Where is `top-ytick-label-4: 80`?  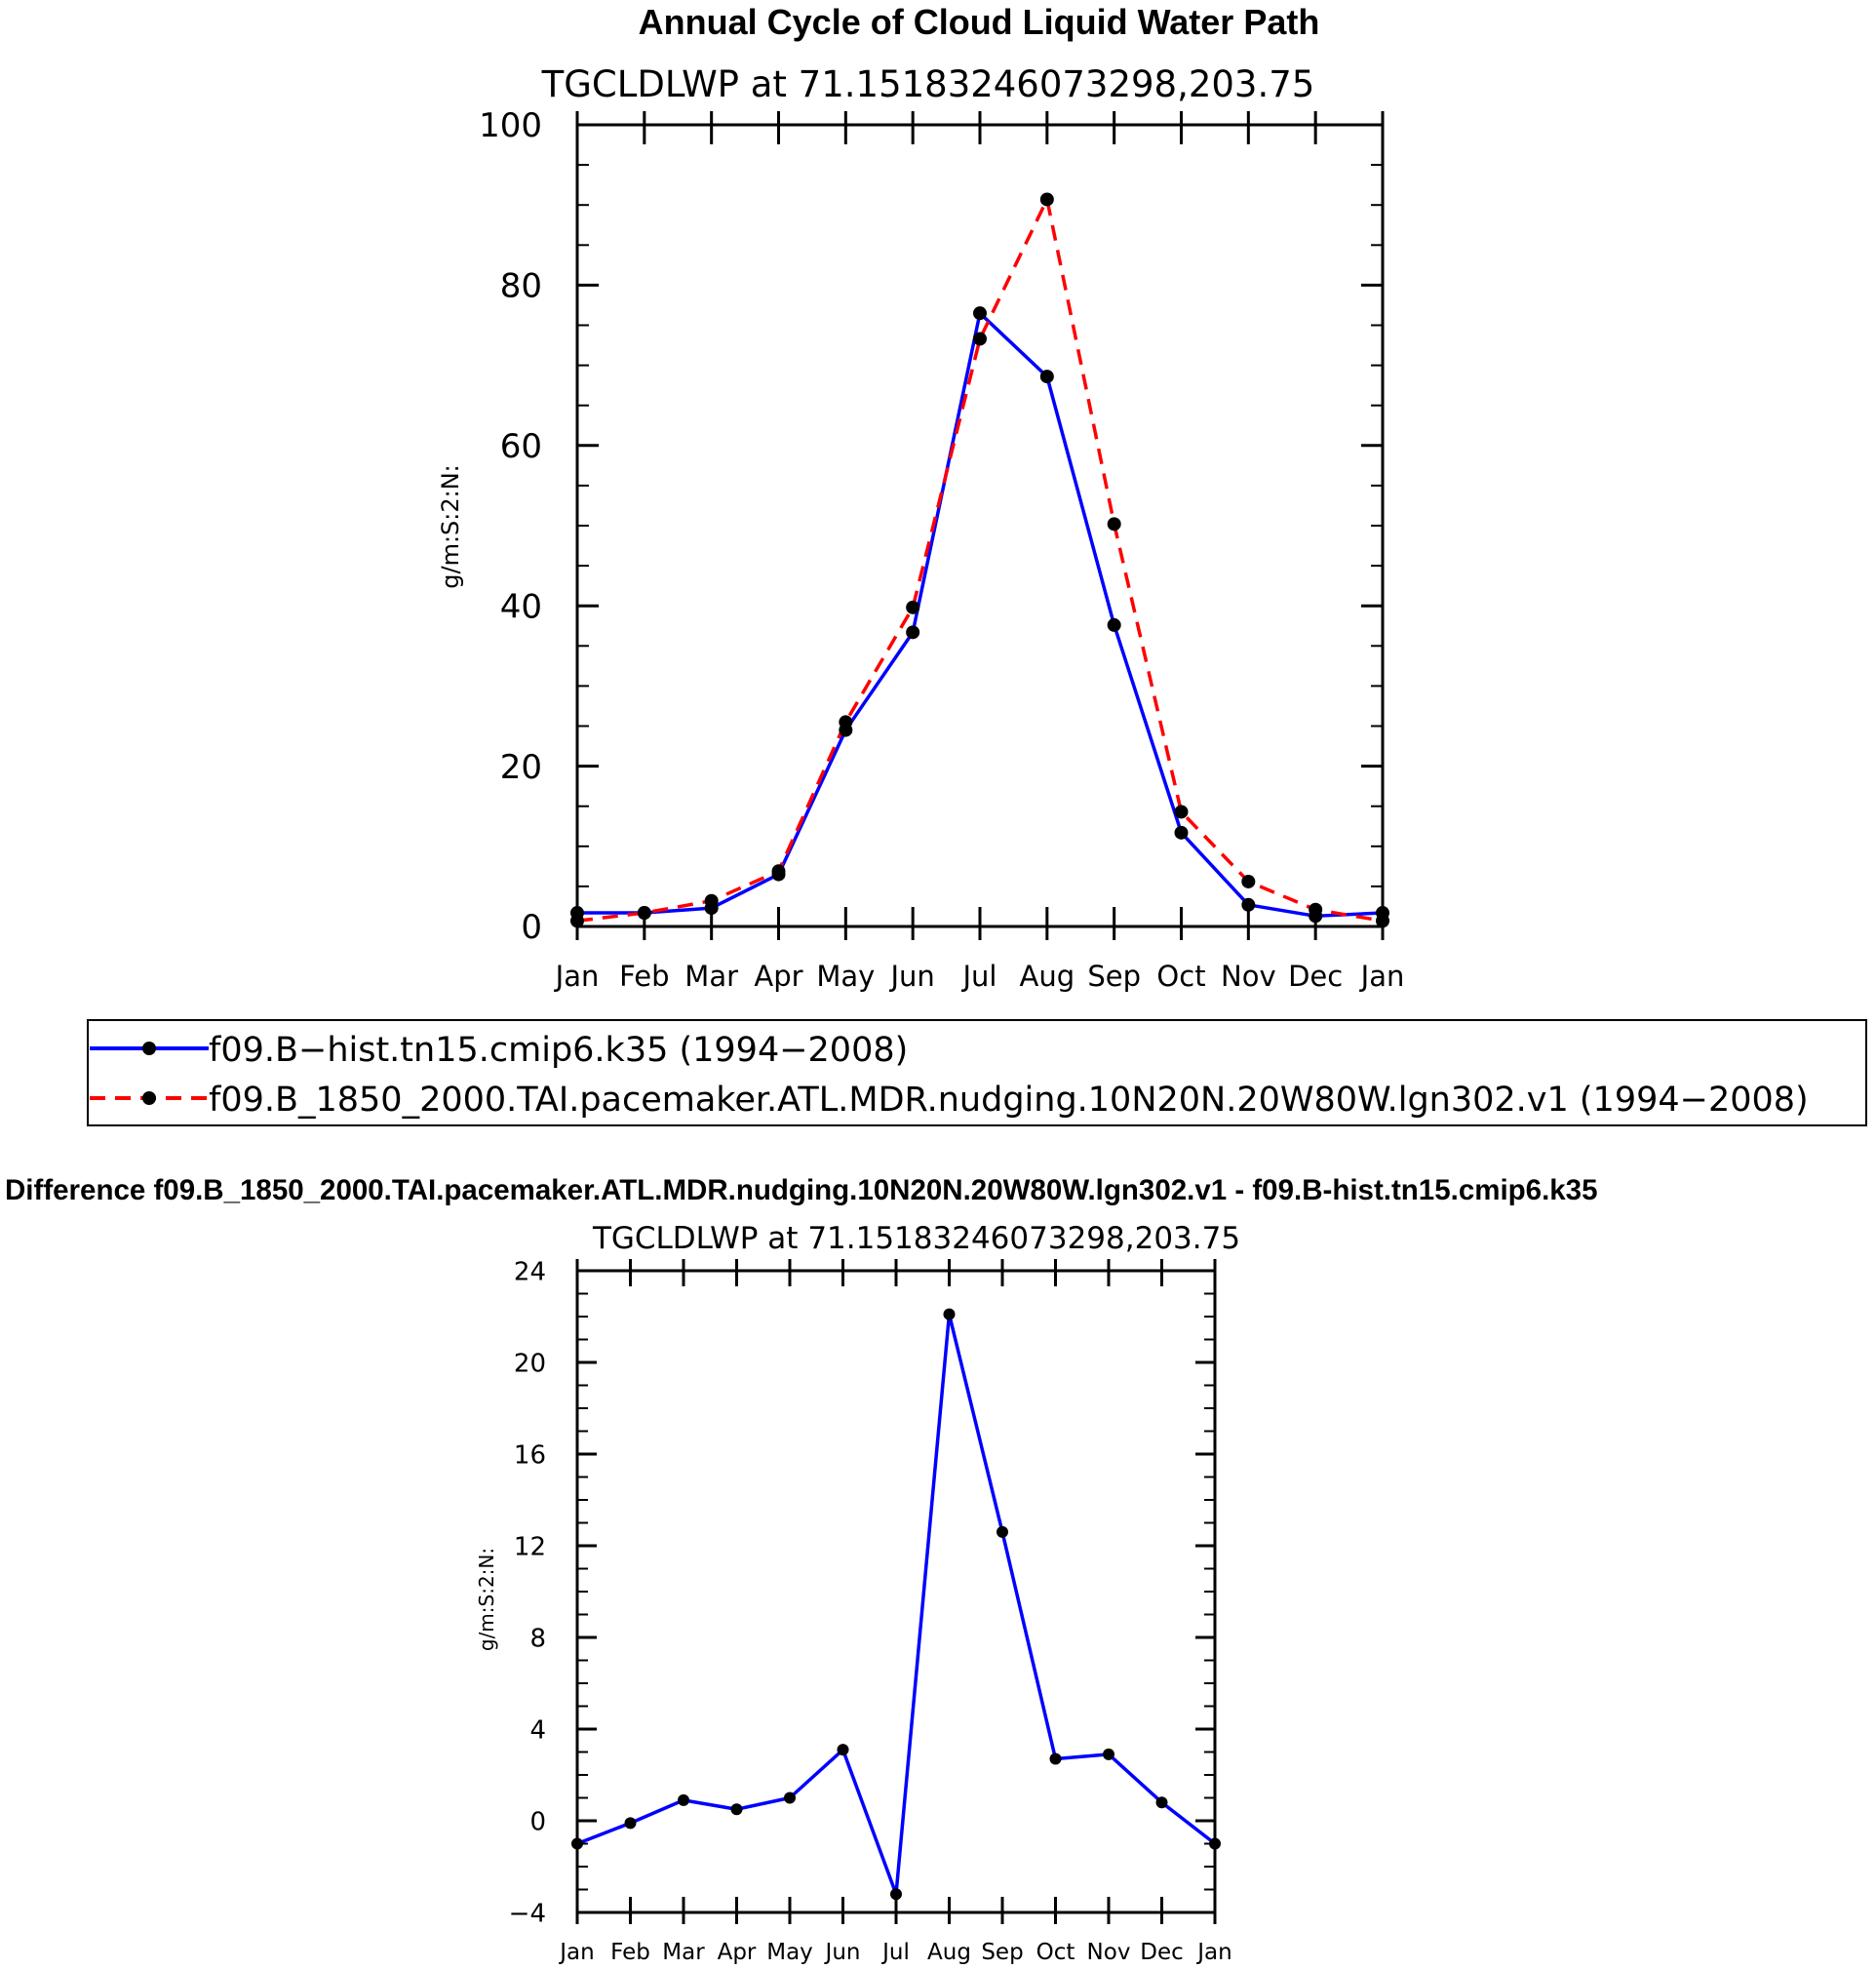 top-ytick-label-4: 80 is located at coordinates (521, 286).